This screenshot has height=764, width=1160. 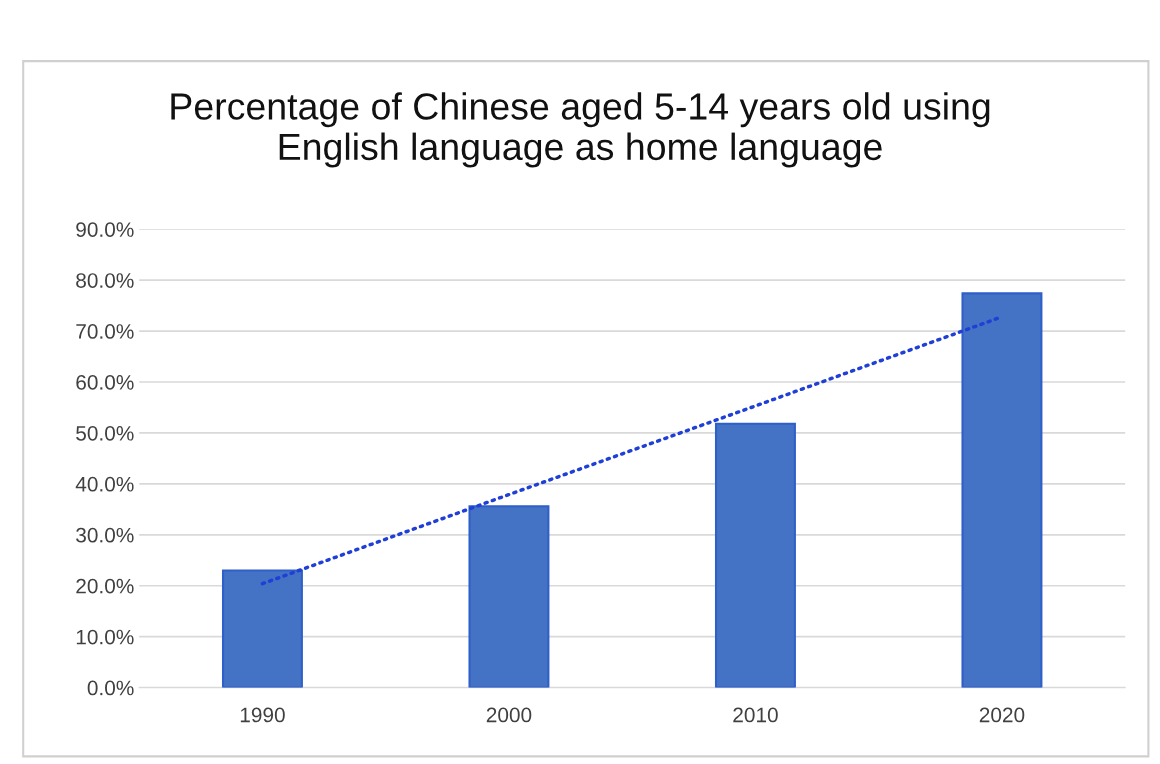 What do you see at coordinates (105, 535) in the screenshot?
I see `y-tick-label: 30.0%` at bounding box center [105, 535].